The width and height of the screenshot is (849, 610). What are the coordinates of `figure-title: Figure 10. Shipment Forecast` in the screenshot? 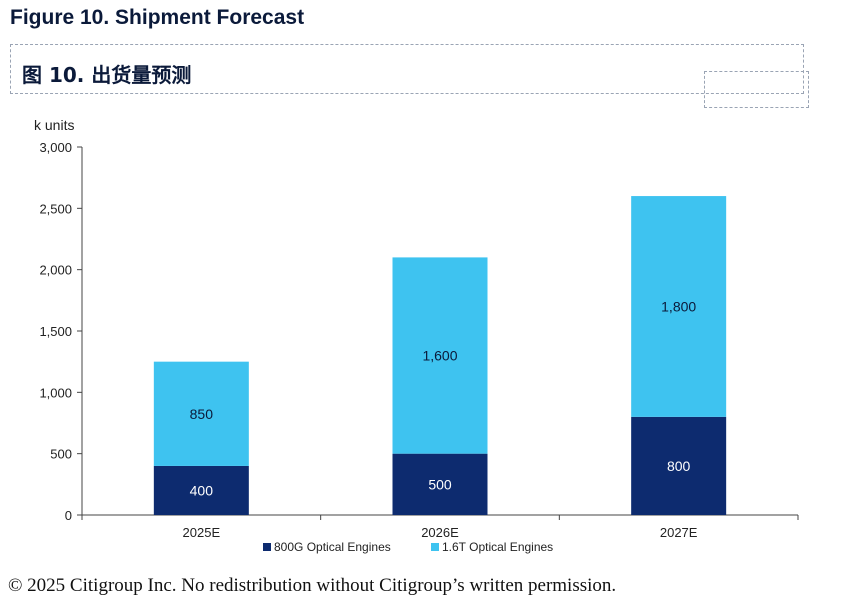 It's located at (157, 17).